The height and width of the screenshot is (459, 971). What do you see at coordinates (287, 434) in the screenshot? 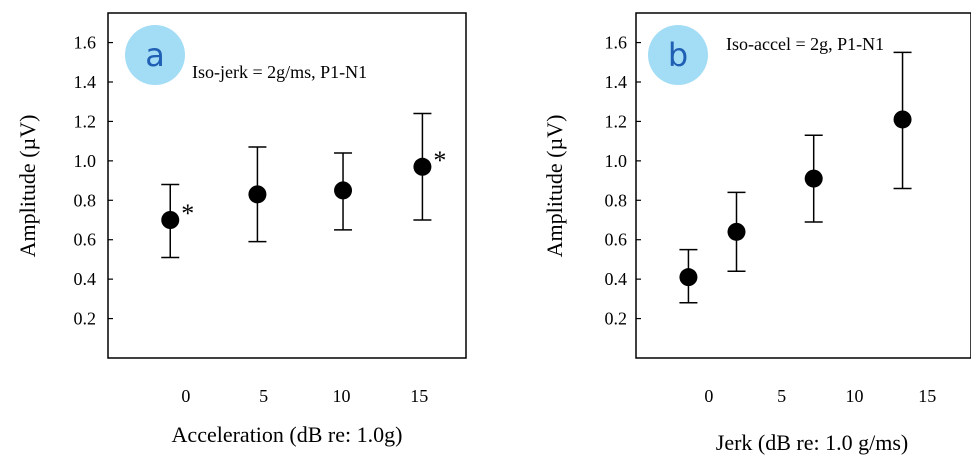
I see `x-axis-label: Acceleration (dB re: 1.0g)` at bounding box center [287, 434].